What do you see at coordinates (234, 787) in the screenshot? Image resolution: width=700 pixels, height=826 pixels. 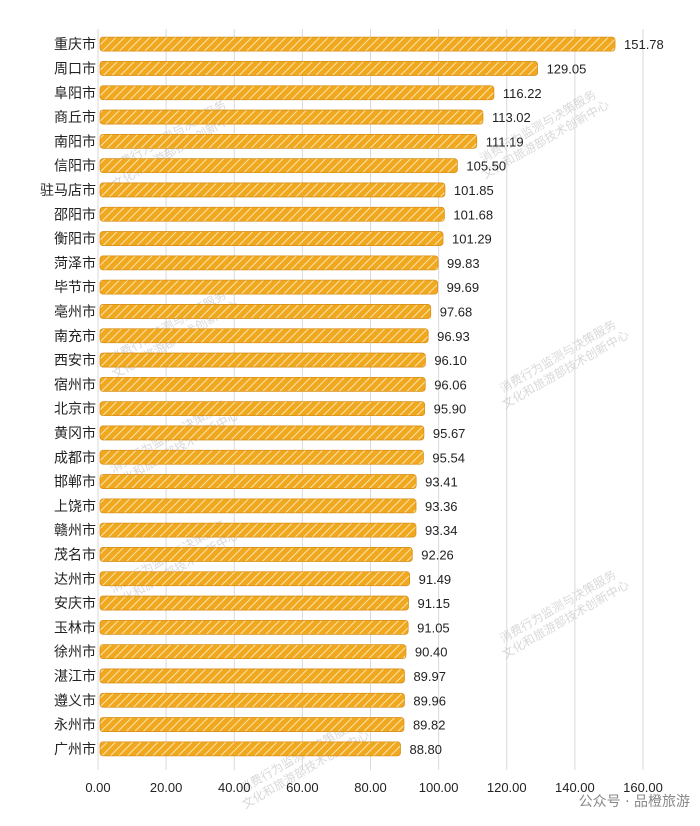 I see `x-tick-label: 40.00` at bounding box center [234, 787].